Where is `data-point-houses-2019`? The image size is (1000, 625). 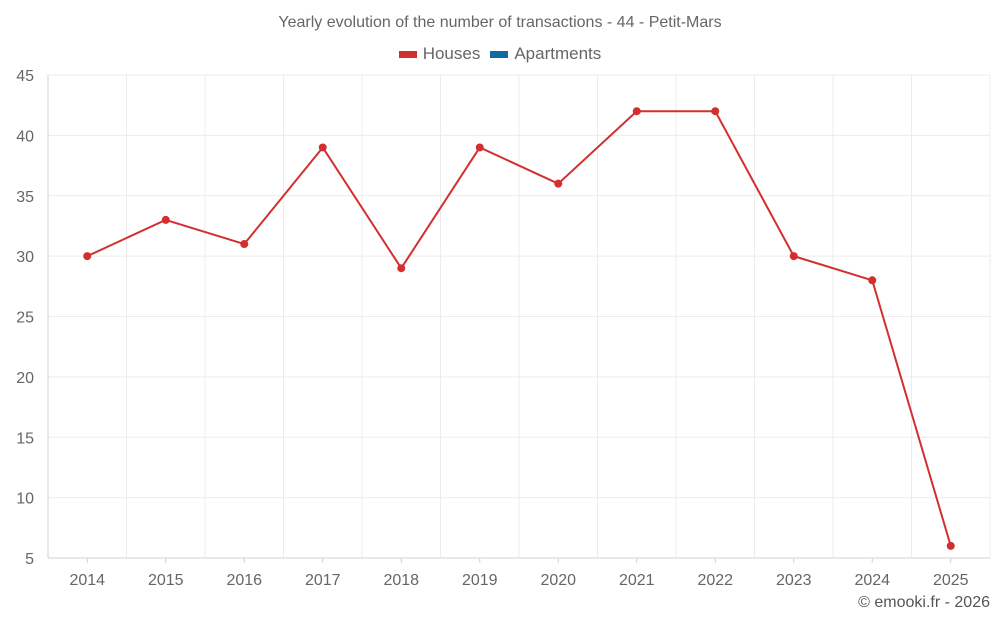 data-point-houses-2019 is located at coordinates (479, 147).